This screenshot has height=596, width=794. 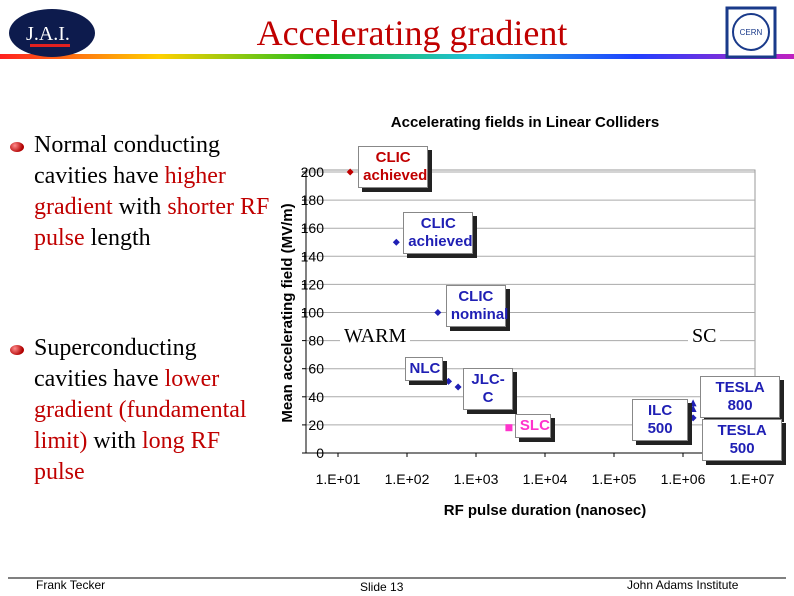 What do you see at coordinates (127, 456) in the screenshot?
I see `bullet-segment: long RF pulse` at bounding box center [127, 456].